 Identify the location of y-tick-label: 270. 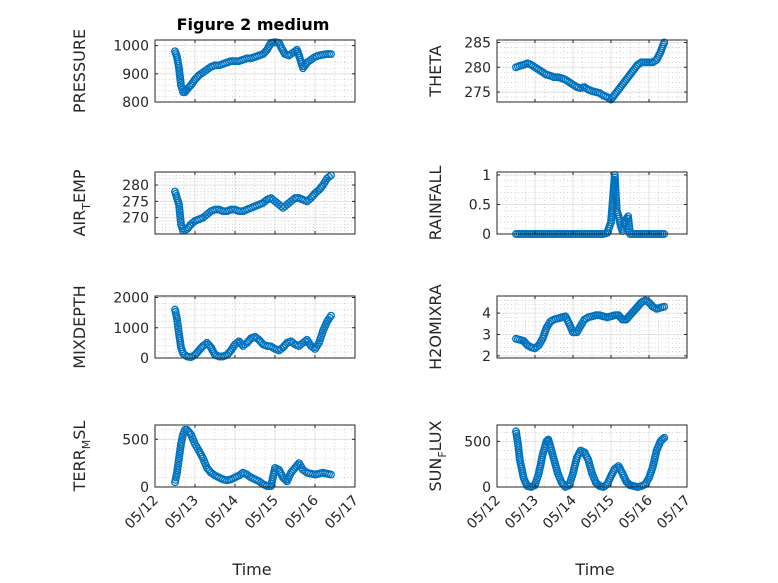
(135, 219).